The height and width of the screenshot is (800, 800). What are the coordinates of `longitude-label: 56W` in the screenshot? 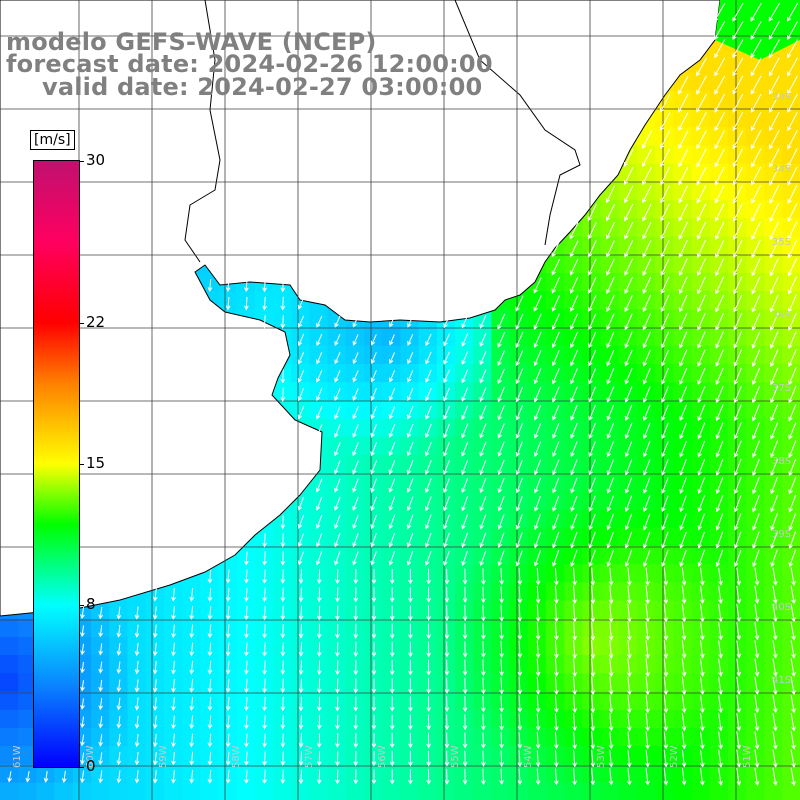 It's located at (382, 756).